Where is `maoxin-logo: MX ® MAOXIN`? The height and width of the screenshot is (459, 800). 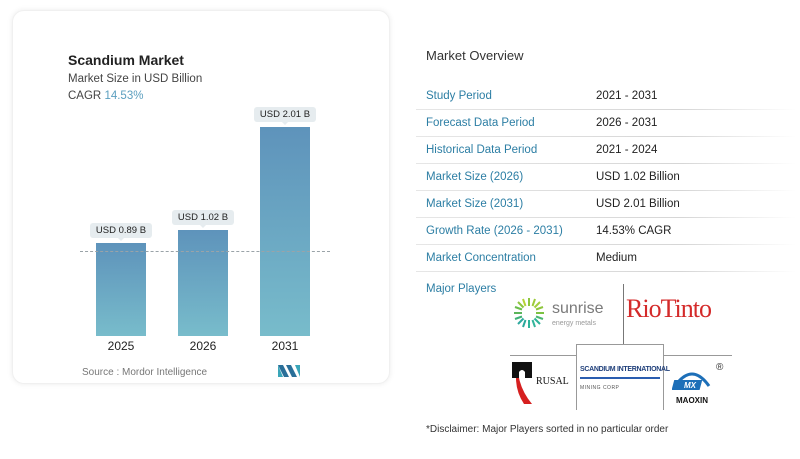 maoxin-logo: MX ® MAOXIN is located at coordinates (700, 385).